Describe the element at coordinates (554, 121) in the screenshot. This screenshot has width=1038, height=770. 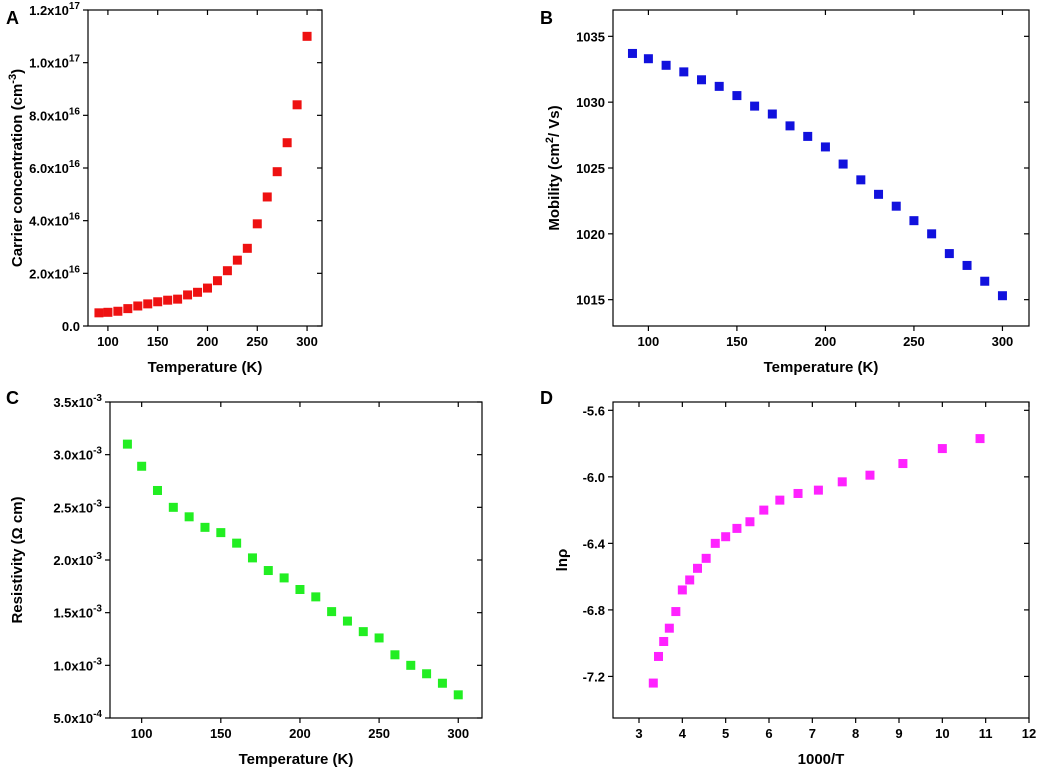
I see `y-axis-title-tail: / Vs)` at that location.